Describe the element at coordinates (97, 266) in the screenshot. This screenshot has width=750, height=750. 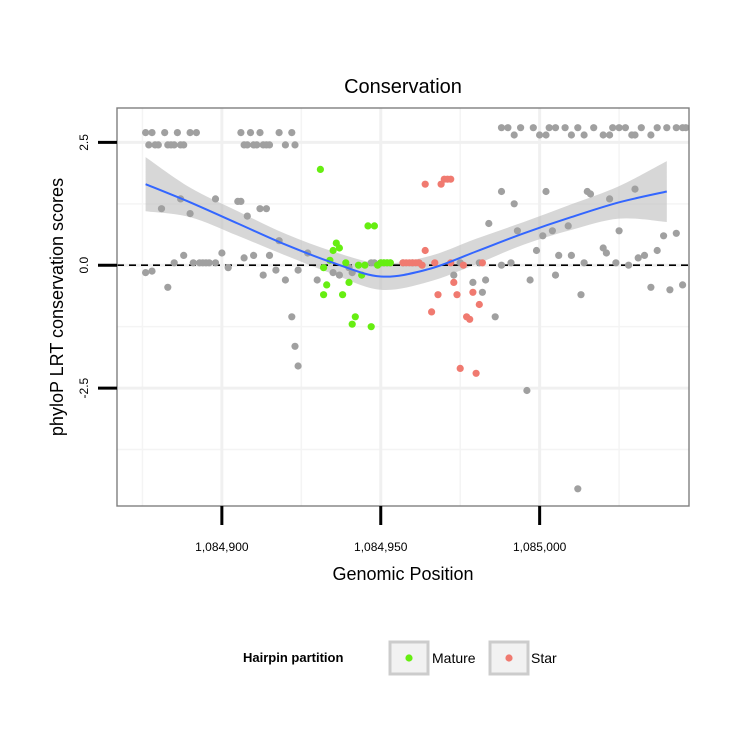
I see `y-axis: -2.5 0.0 2.5` at that location.